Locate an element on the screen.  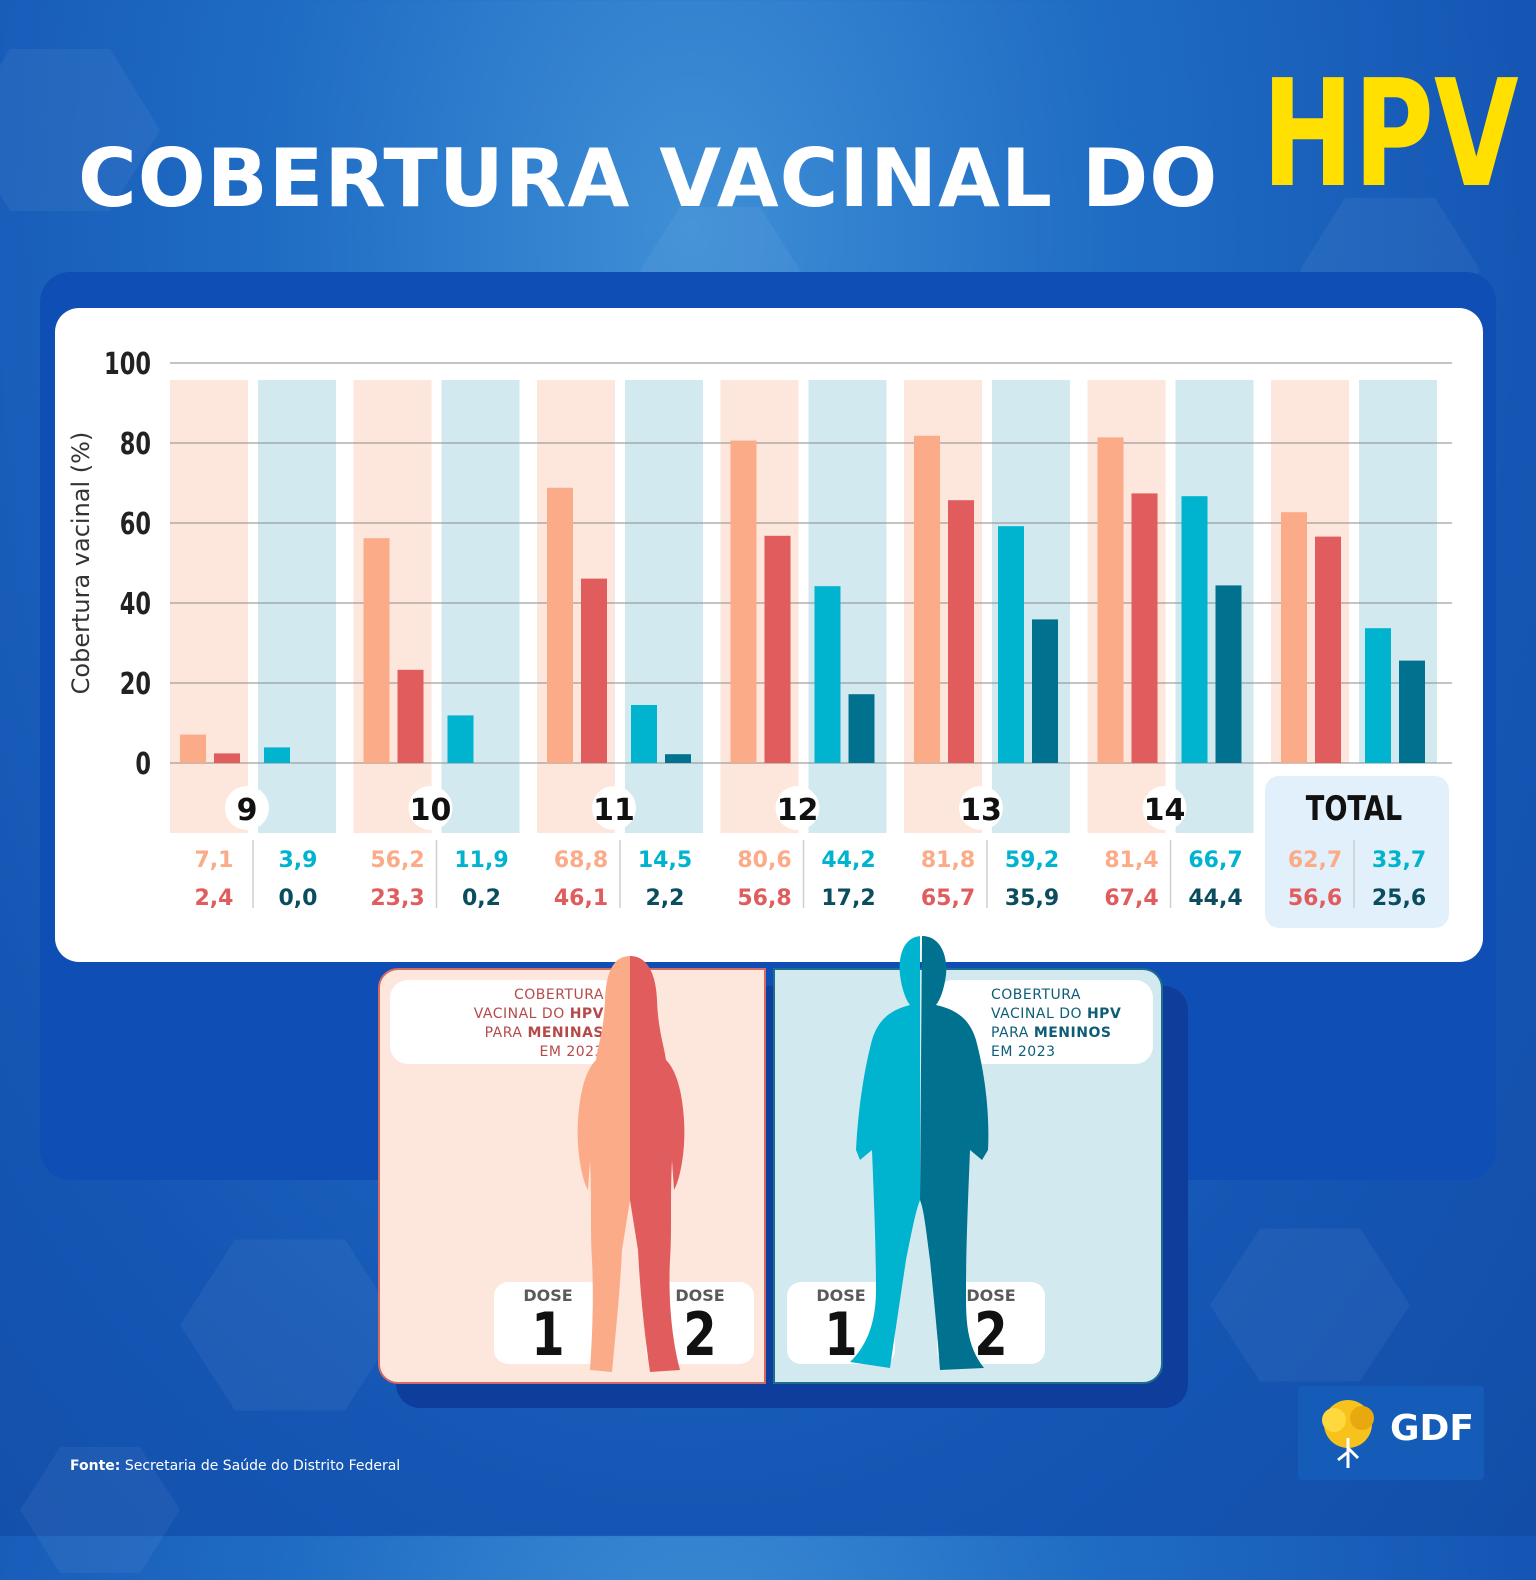
value-label-girls-dose2: 65,7 is located at coordinates (948, 898).